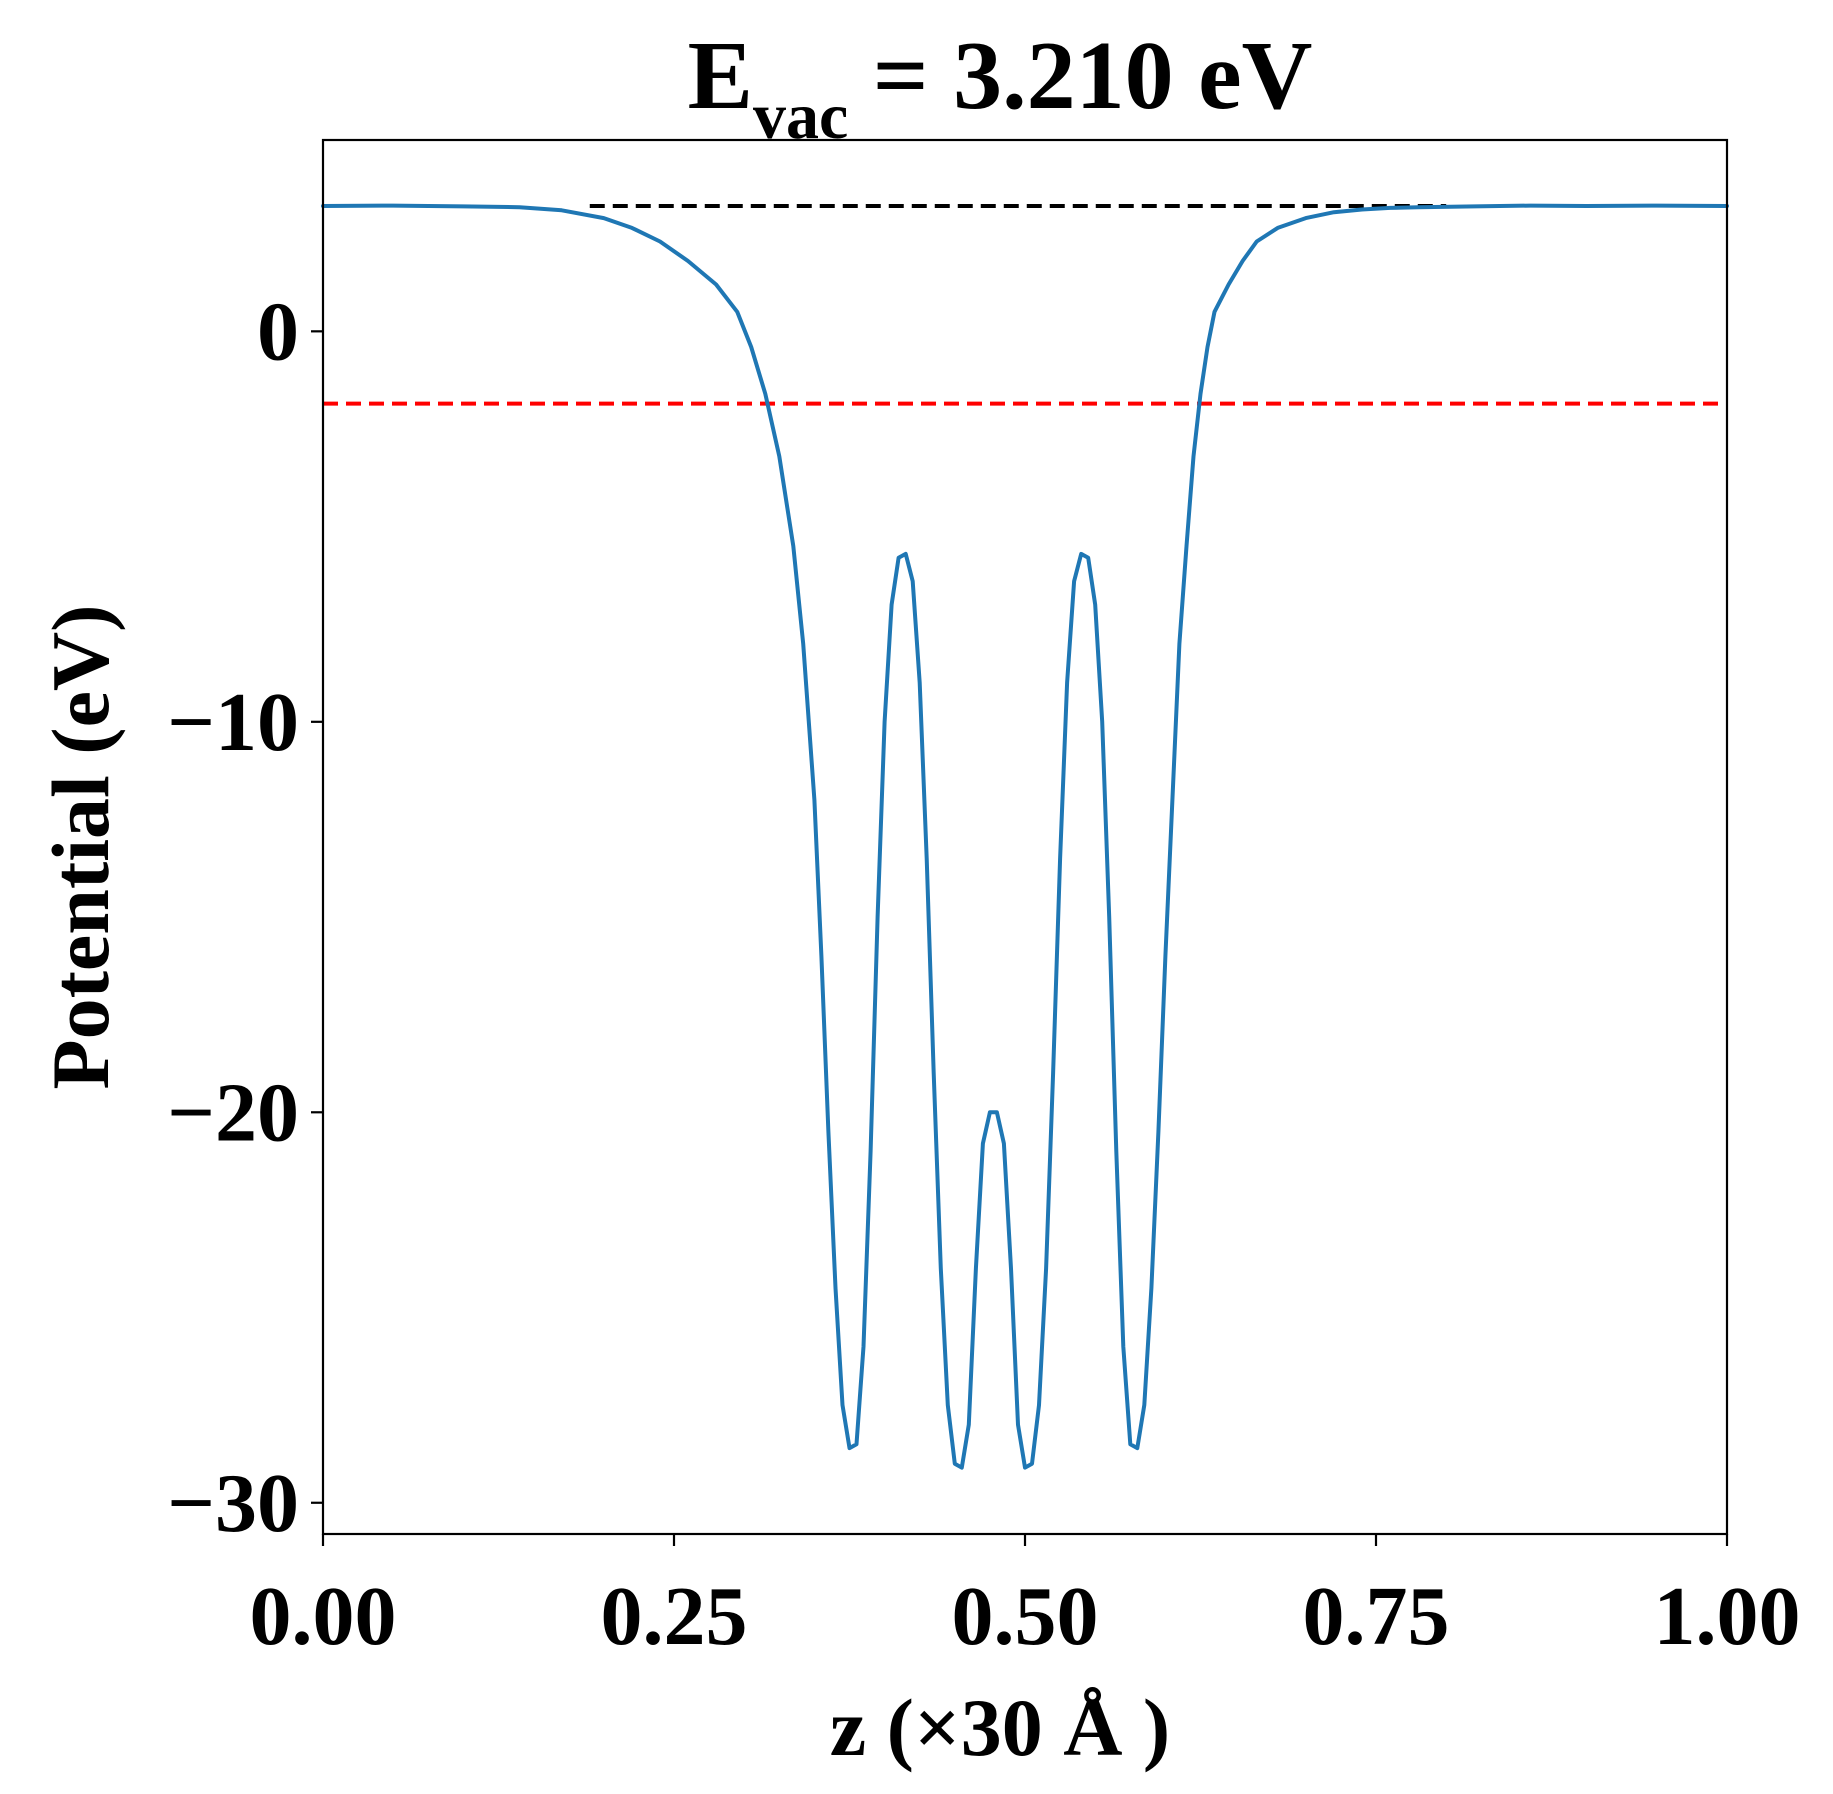 The height and width of the screenshot is (1794, 1833). What do you see at coordinates (233, 1503) in the screenshot?
I see `y-tick-label: −30` at bounding box center [233, 1503].